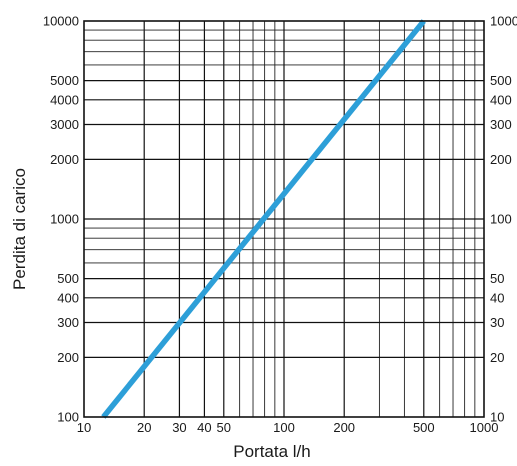 Image resolution: width=517 pixels, height=466 pixels. What do you see at coordinates (84, 427) in the screenshot?
I see `x-tick-label: 10` at bounding box center [84, 427].